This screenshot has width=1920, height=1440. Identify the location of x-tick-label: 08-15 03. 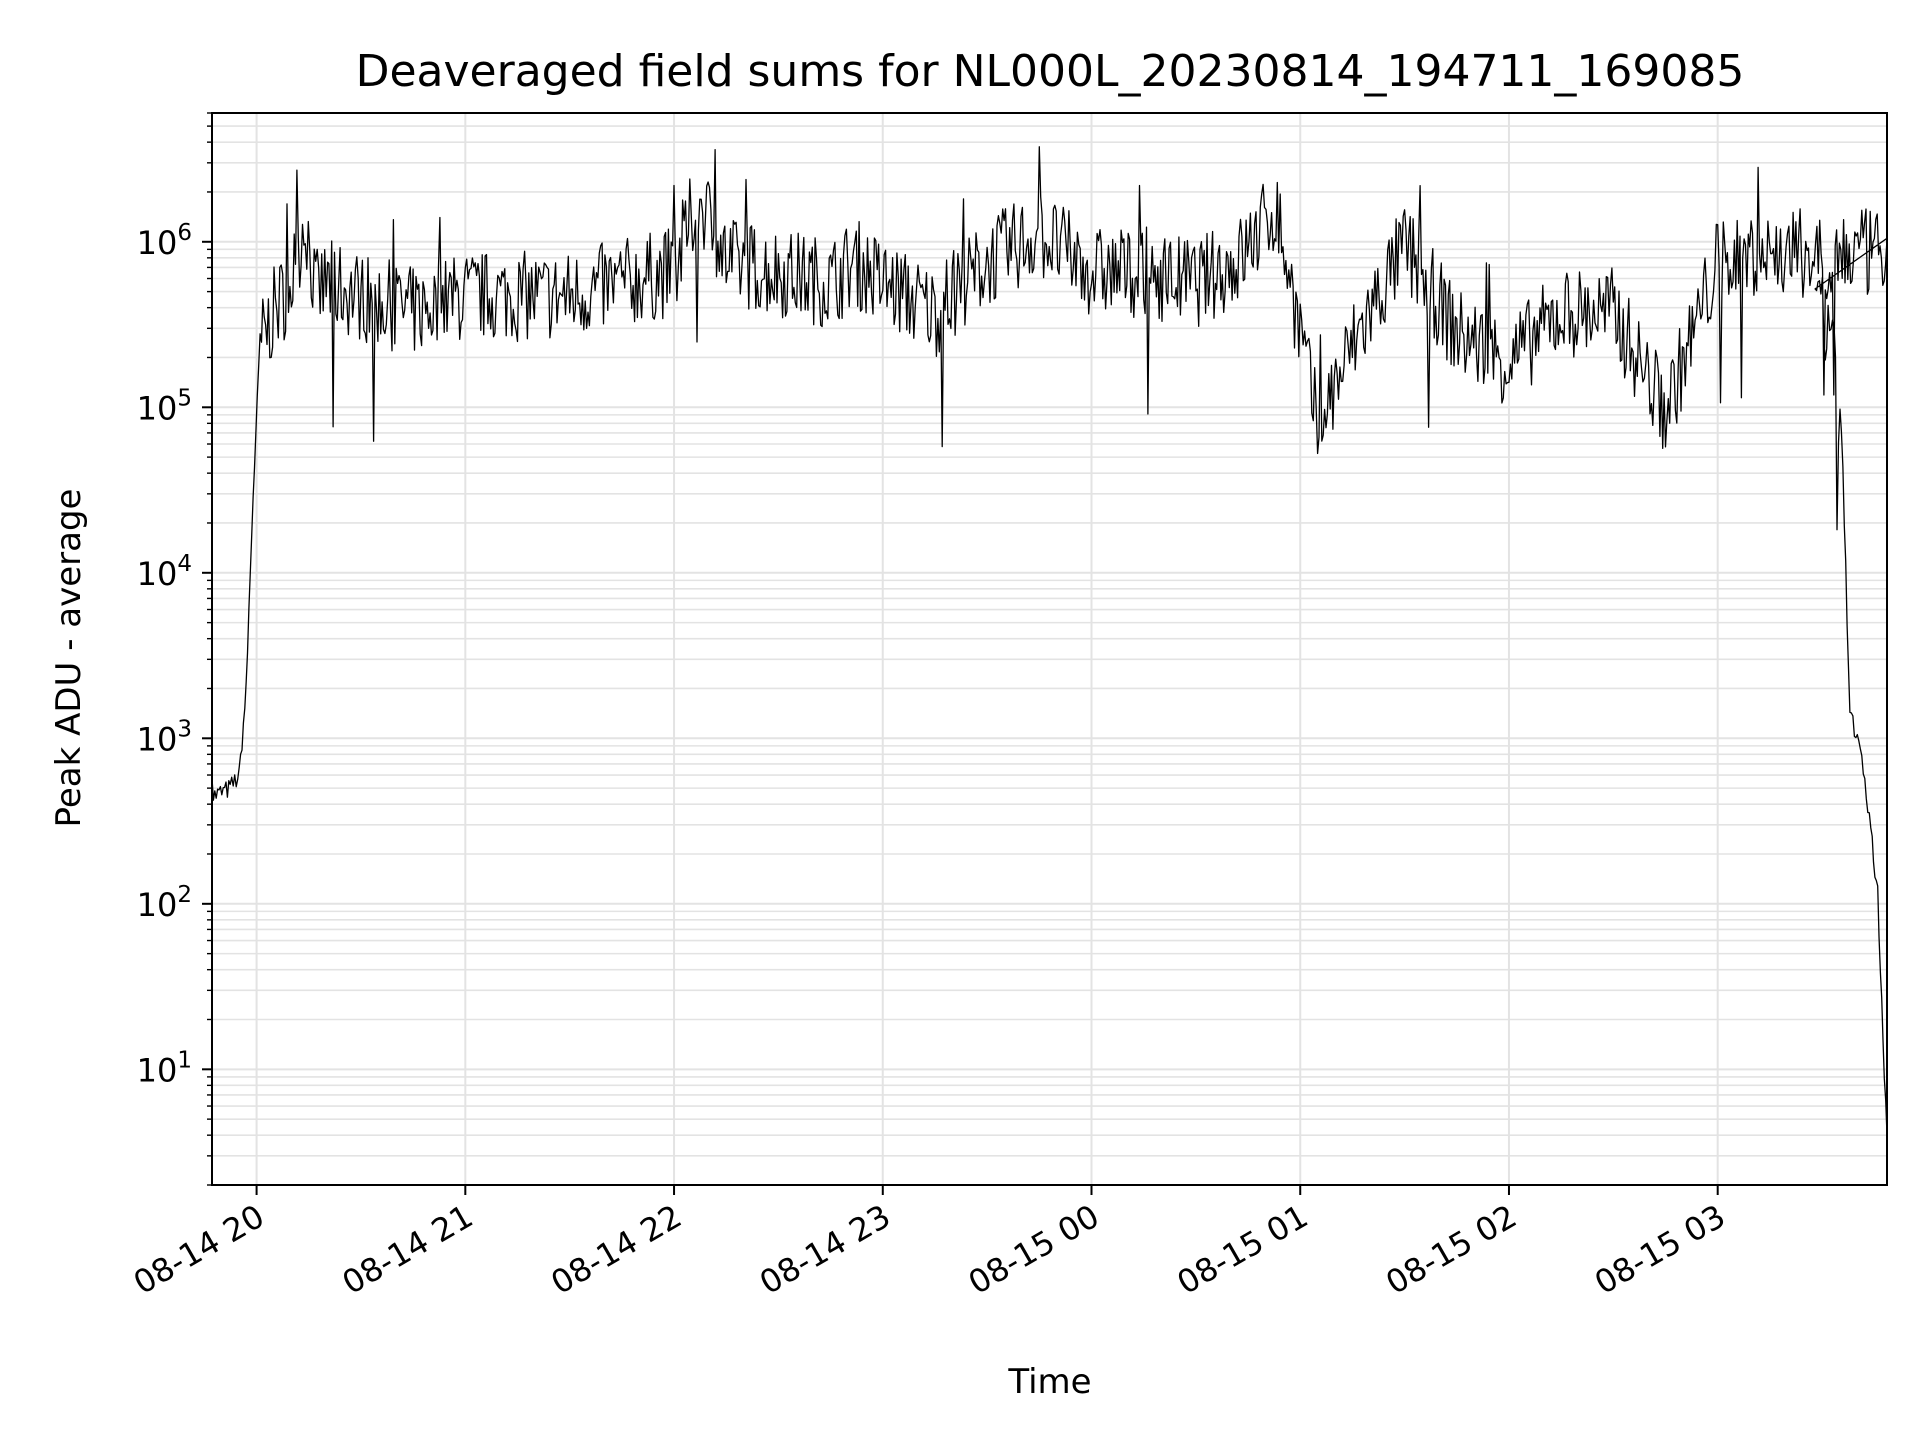
(1660, 1249).